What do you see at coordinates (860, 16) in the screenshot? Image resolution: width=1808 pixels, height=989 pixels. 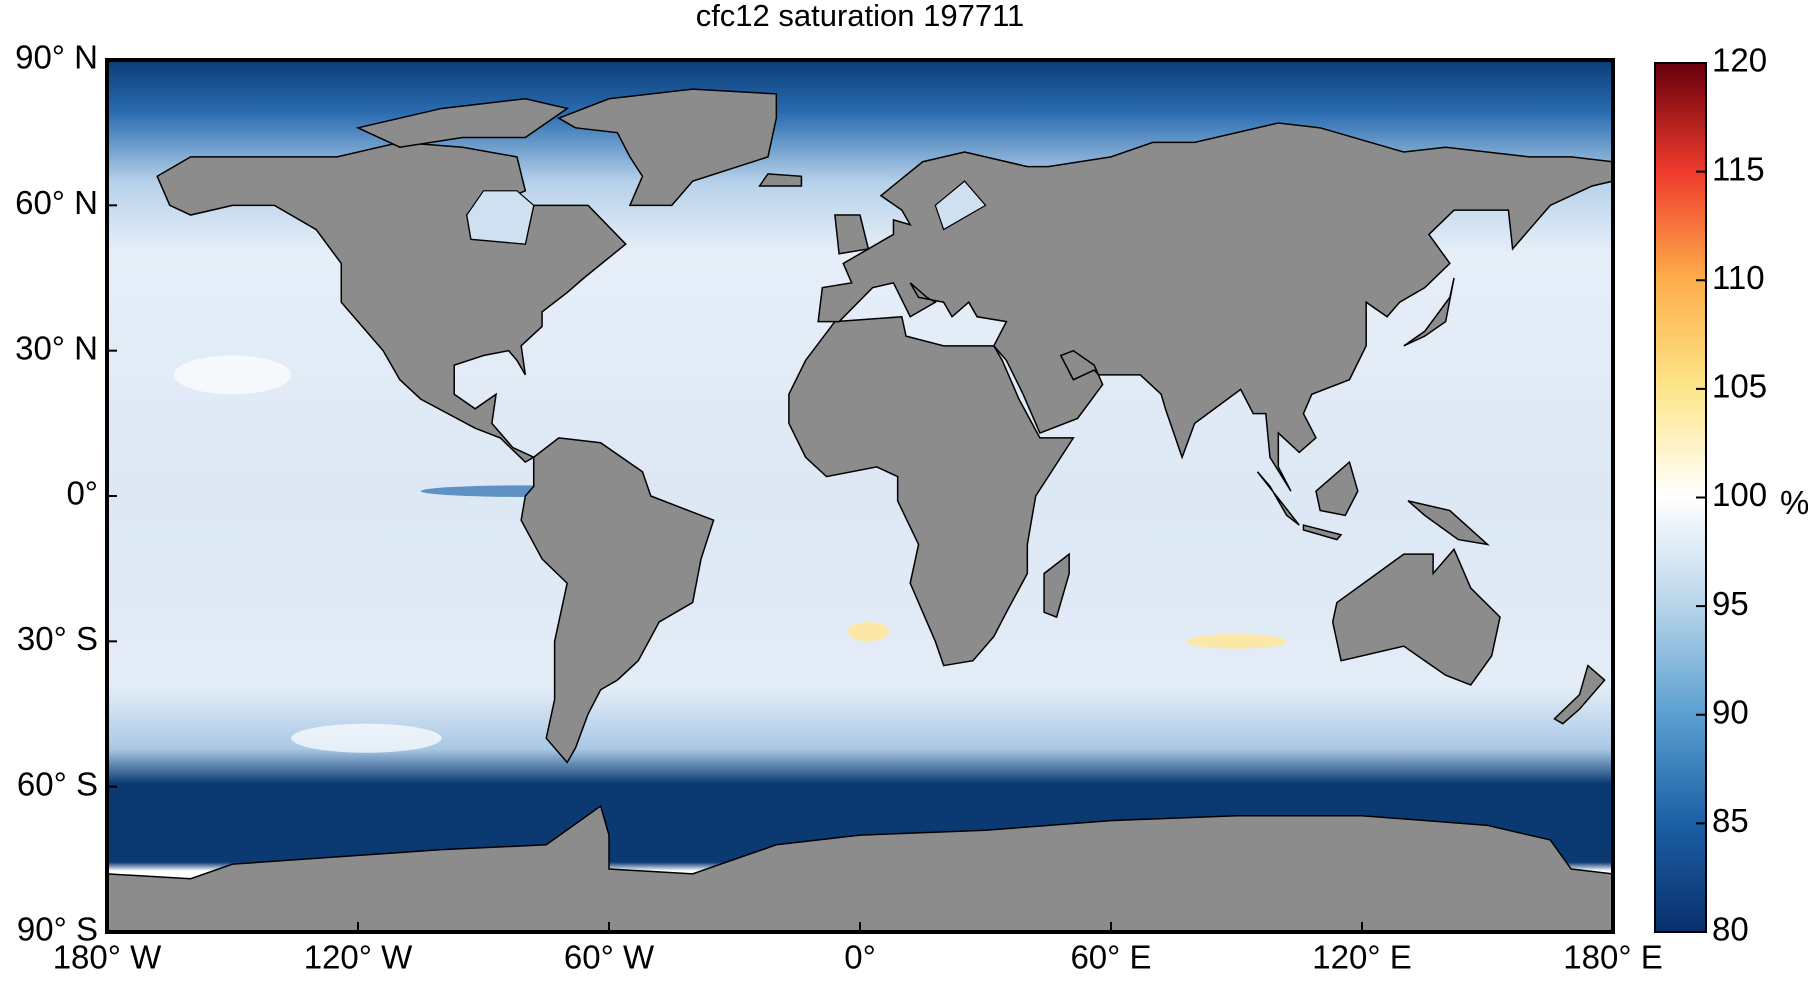 I see `title: cfc12 saturation 197711` at bounding box center [860, 16].